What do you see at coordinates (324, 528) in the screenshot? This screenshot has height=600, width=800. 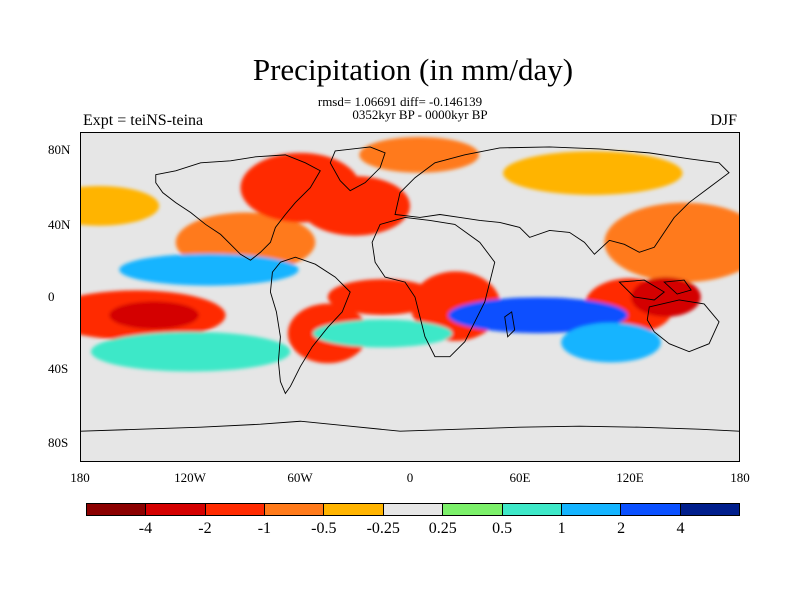 I see `colorbar-label: -0.5` at bounding box center [324, 528].